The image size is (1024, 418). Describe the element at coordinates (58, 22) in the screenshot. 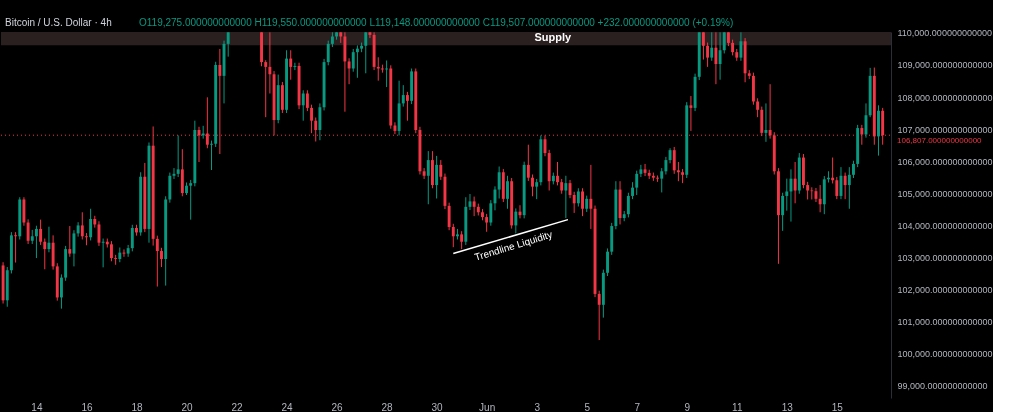

I see `chart-title: Bitcoin / U.S. Dollar · 4h` at that location.